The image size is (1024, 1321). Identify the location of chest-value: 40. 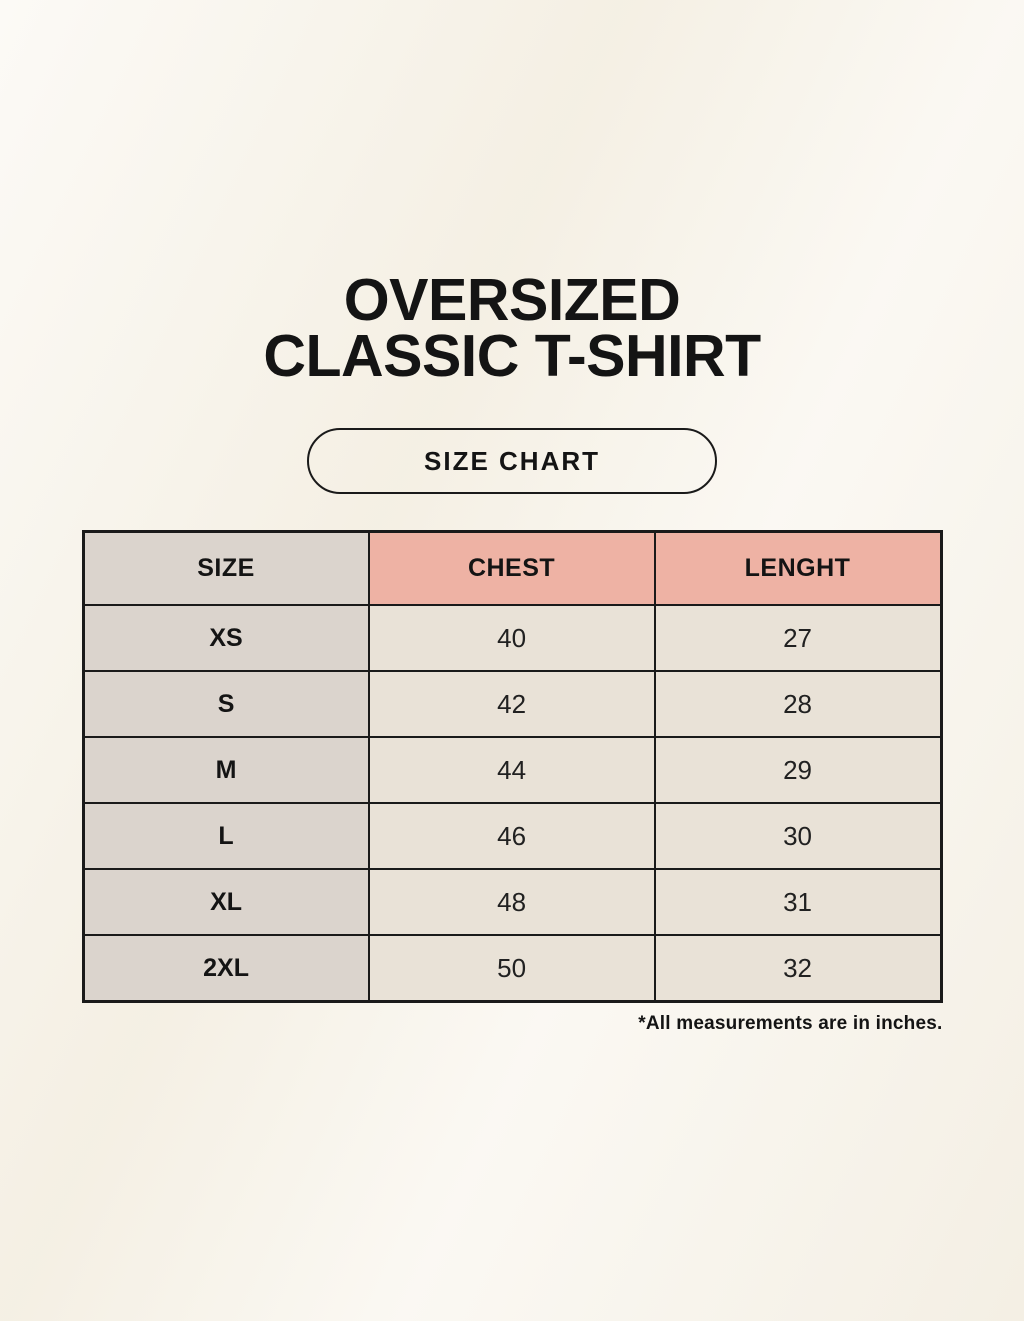
(511, 638).